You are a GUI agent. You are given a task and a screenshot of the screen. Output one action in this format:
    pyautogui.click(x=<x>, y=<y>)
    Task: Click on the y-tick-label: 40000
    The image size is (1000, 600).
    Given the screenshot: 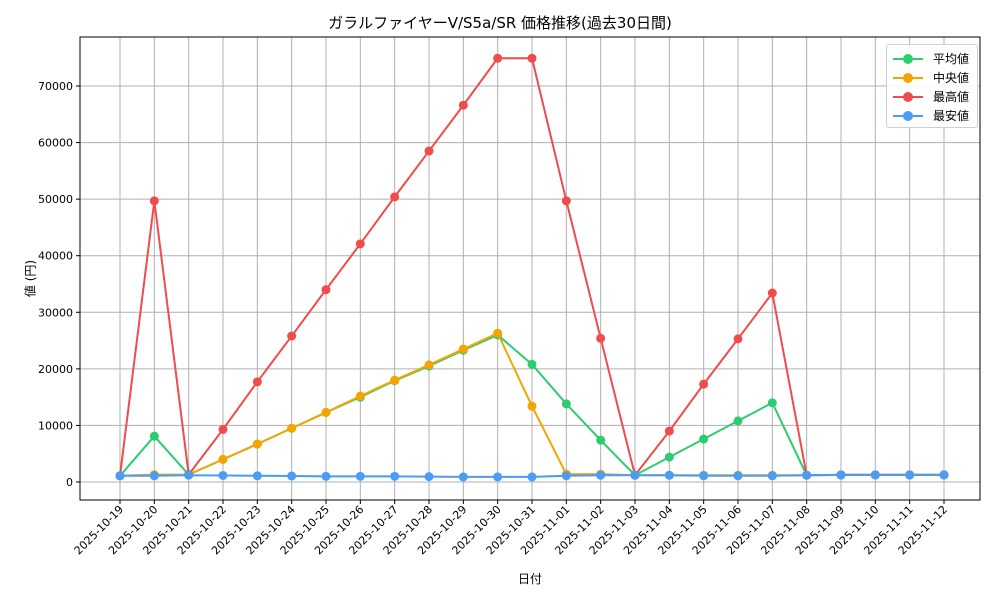 What is the action you would take?
    pyautogui.click(x=55, y=256)
    